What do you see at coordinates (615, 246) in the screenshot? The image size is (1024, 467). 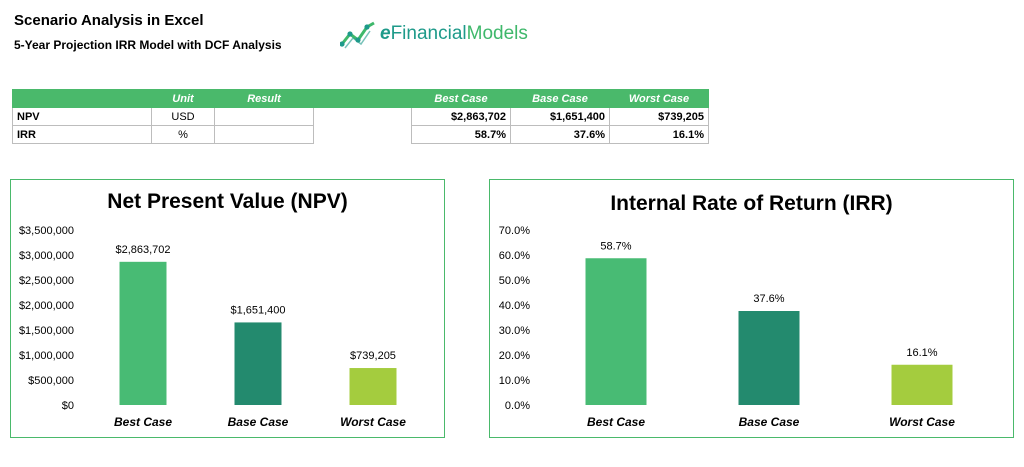 I see `irr-data-label: 58.7%` at bounding box center [615, 246].